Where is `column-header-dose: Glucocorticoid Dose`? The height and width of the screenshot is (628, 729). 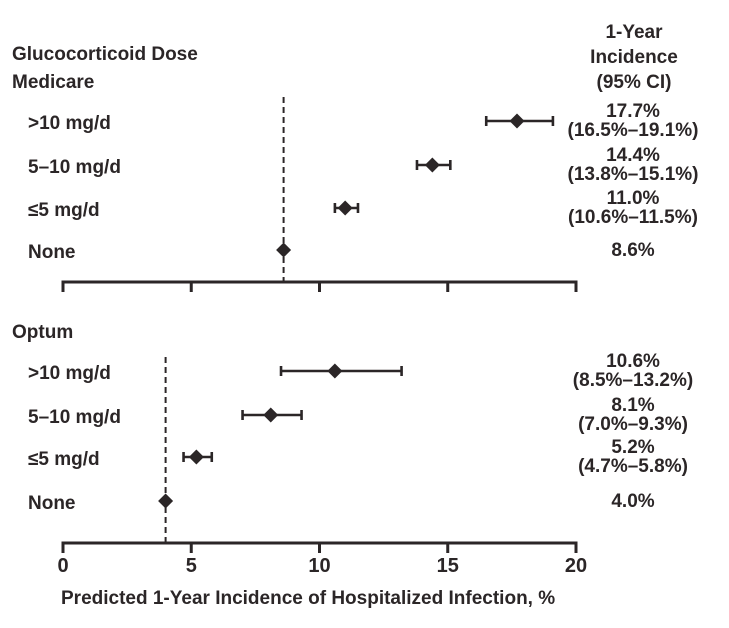 column-header-dose: Glucocorticoid Dose is located at coordinates (105, 54).